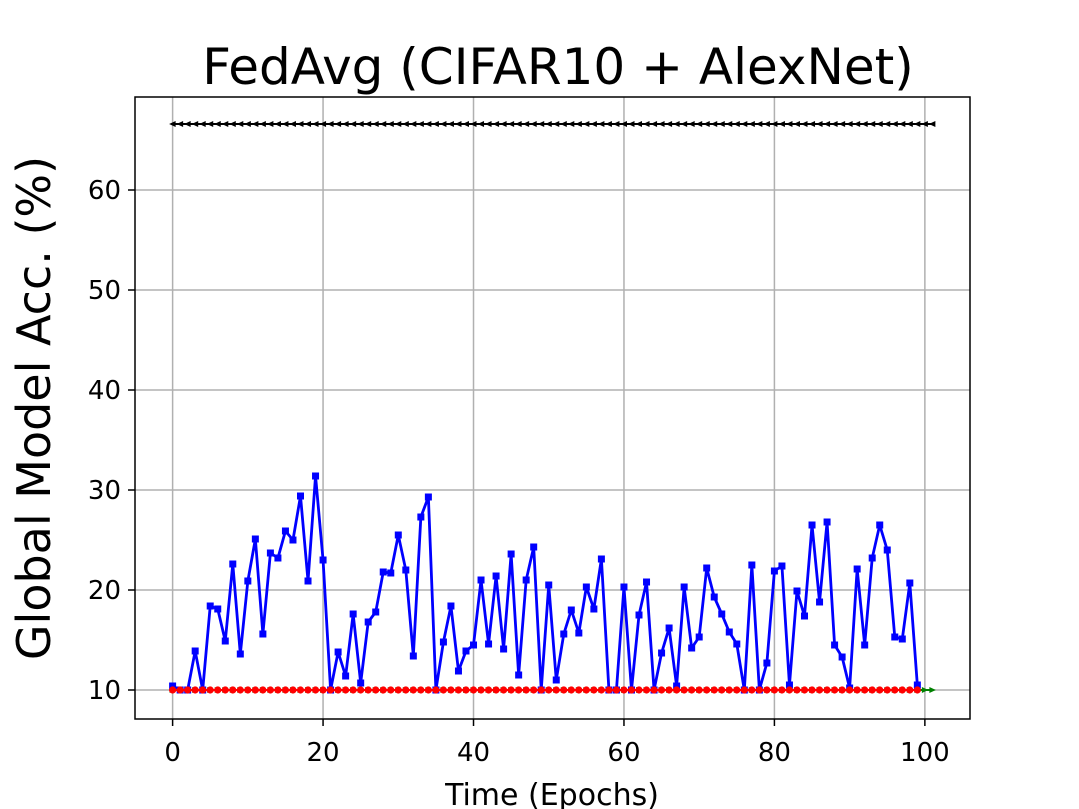 Image resolution: width=1079 pixels, height=809 pixels. Describe the element at coordinates (104, 491) in the screenshot. I see `y-tick-label: 30` at that location.